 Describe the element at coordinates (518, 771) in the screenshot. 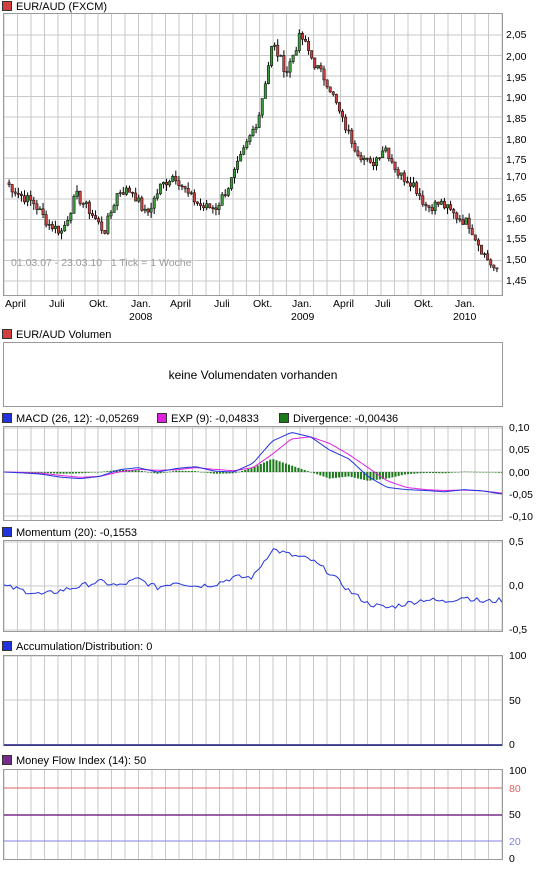

I see `mfi-y-tick: 100` at that location.